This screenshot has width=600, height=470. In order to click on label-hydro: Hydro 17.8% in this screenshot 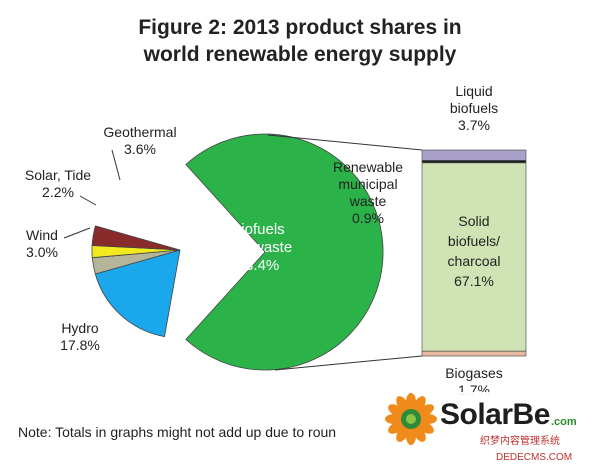, I will do `click(80, 336)`.